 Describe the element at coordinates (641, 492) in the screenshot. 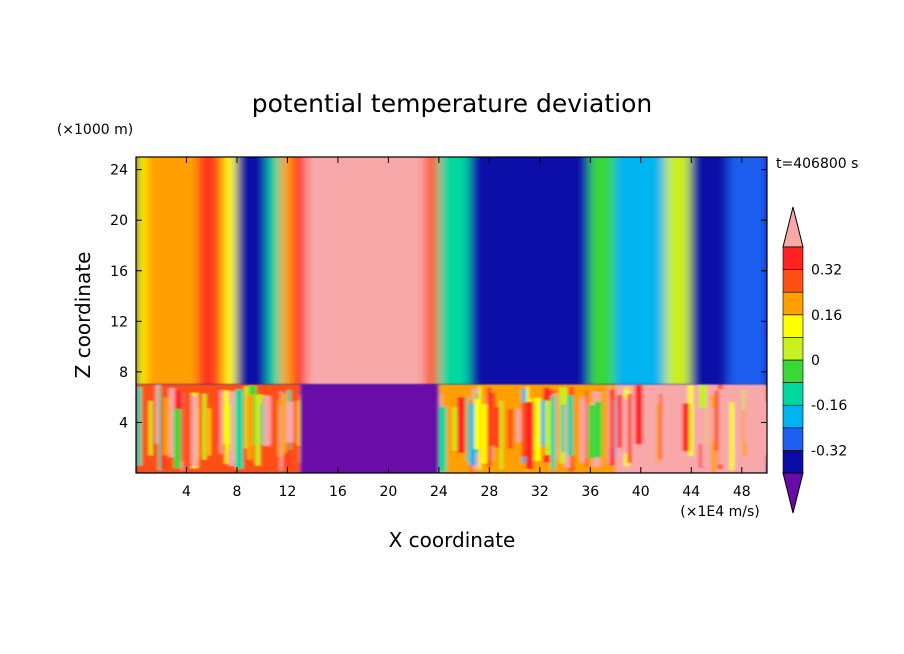

I see `x-tick-label: 40` at that location.